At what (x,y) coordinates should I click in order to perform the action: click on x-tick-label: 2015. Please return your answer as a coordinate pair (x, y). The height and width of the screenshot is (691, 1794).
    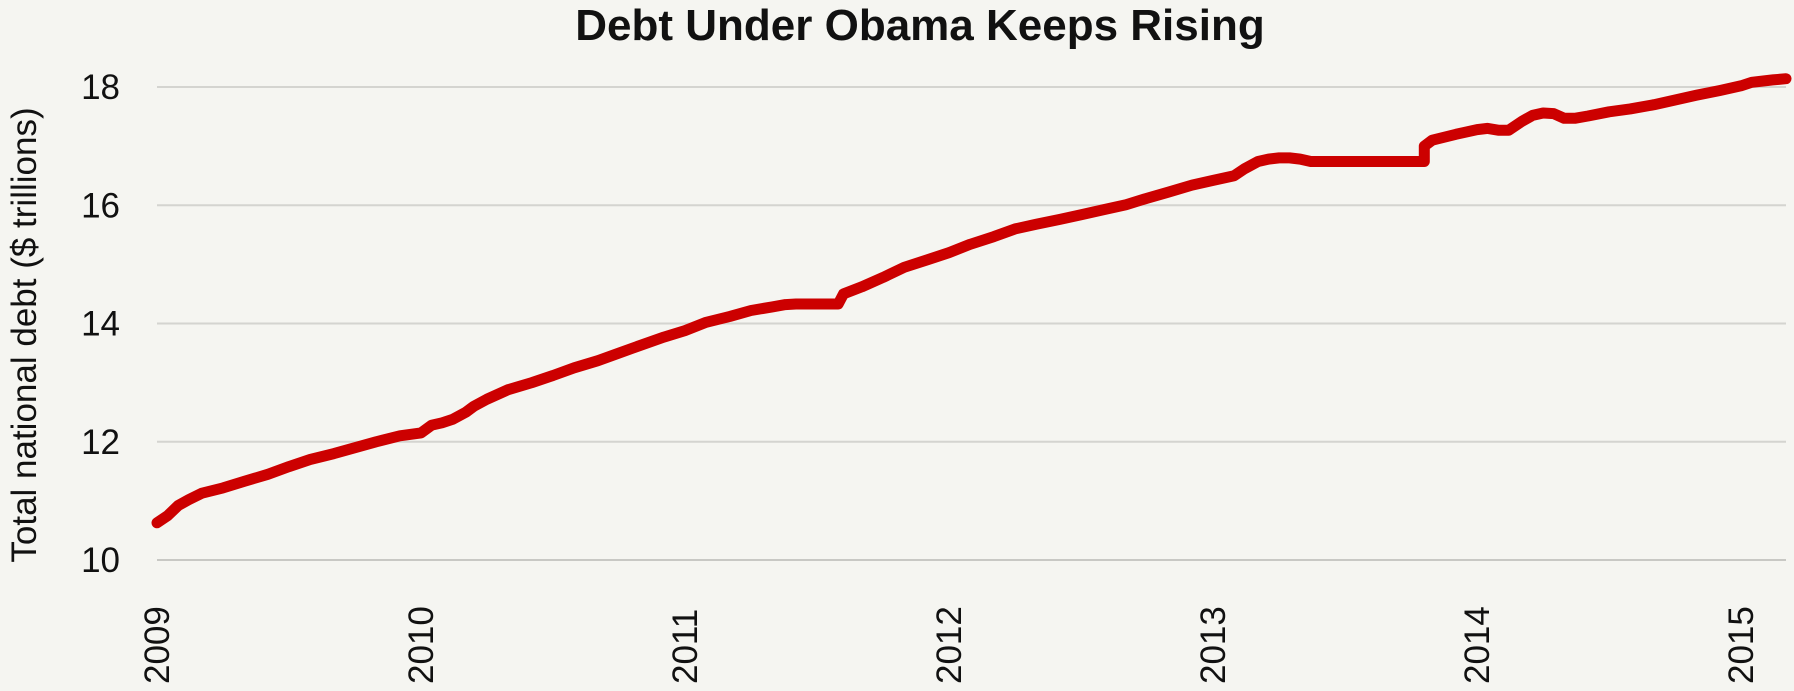
    Looking at the image, I should click on (1741, 645).